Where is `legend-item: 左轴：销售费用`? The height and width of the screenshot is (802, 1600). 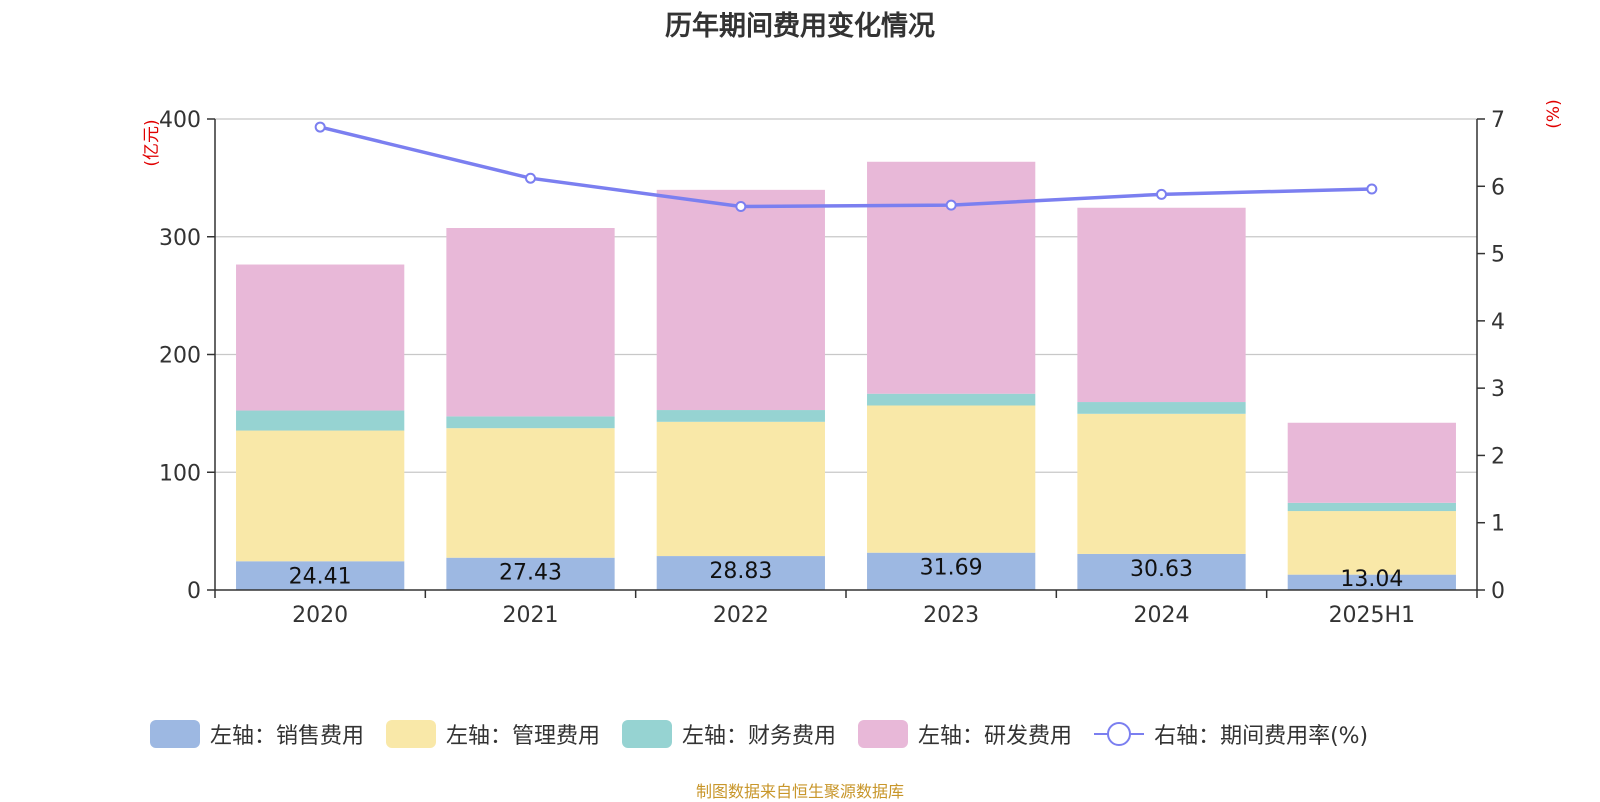
legend-item: 左轴：销售费用 is located at coordinates (257, 734).